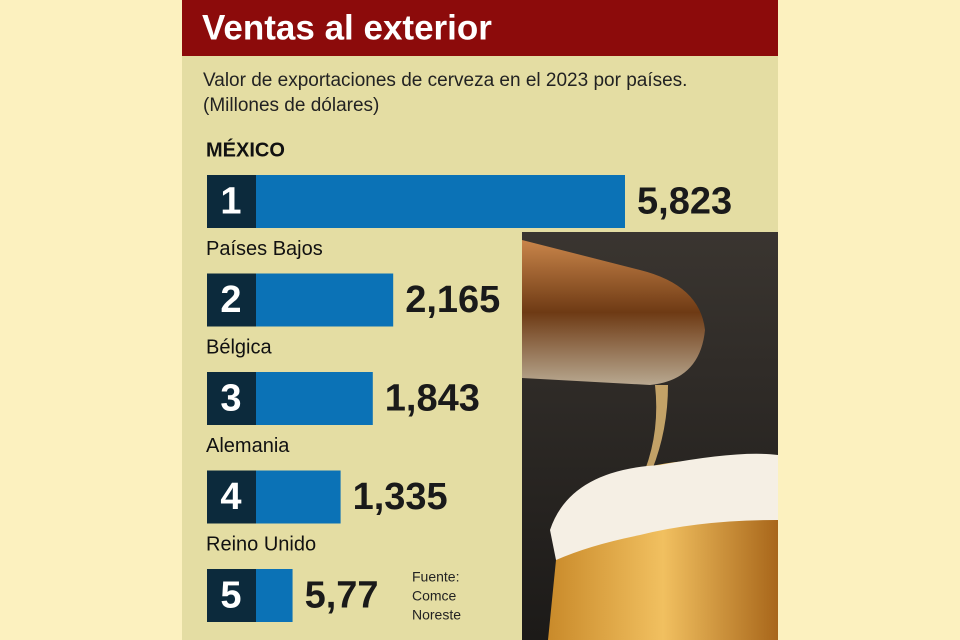 This screenshot has width=960, height=640. Describe the element at coordinates (664, 506) in the screenshot. I see `foam` at that location.